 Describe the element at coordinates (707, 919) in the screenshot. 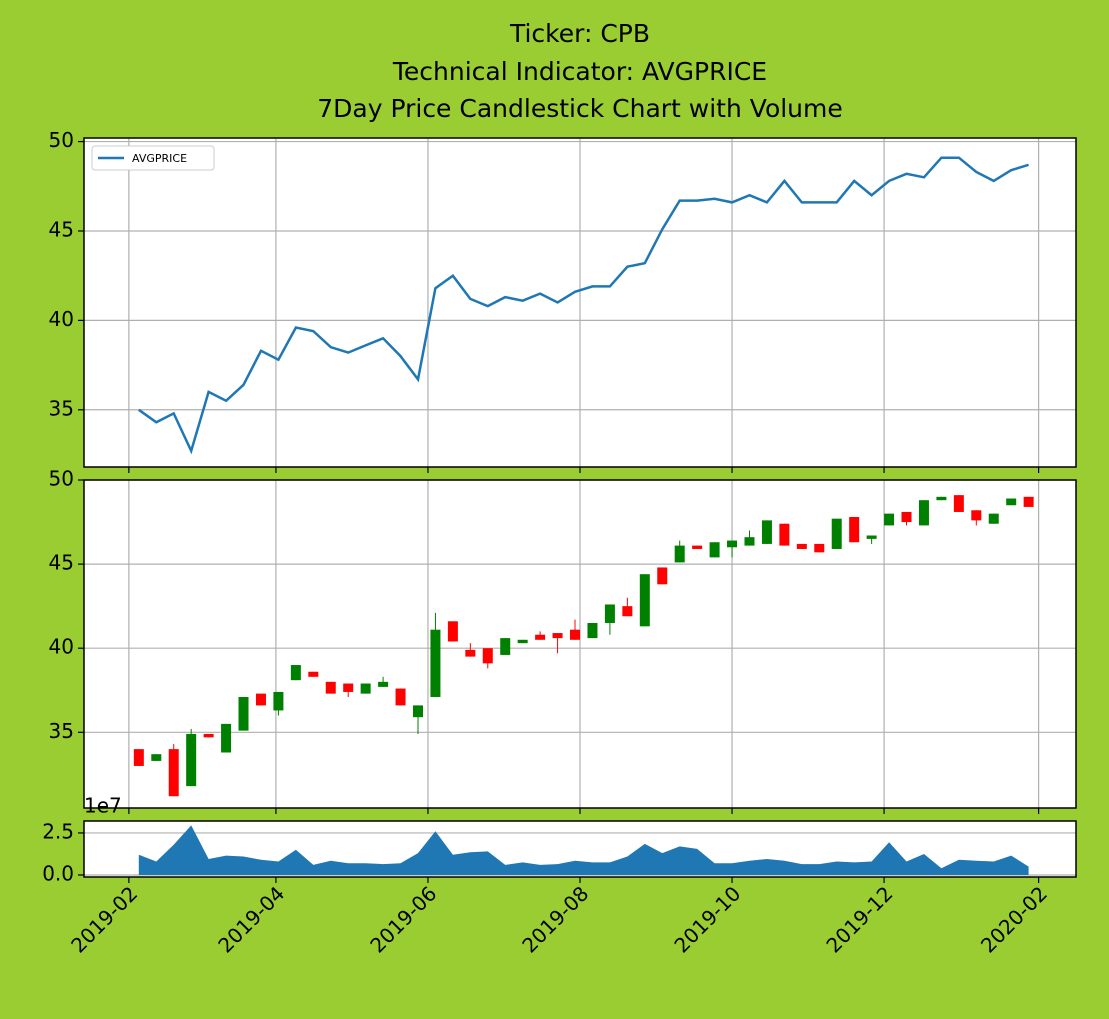

I see `x-tick-label: 2019-10` at that location.